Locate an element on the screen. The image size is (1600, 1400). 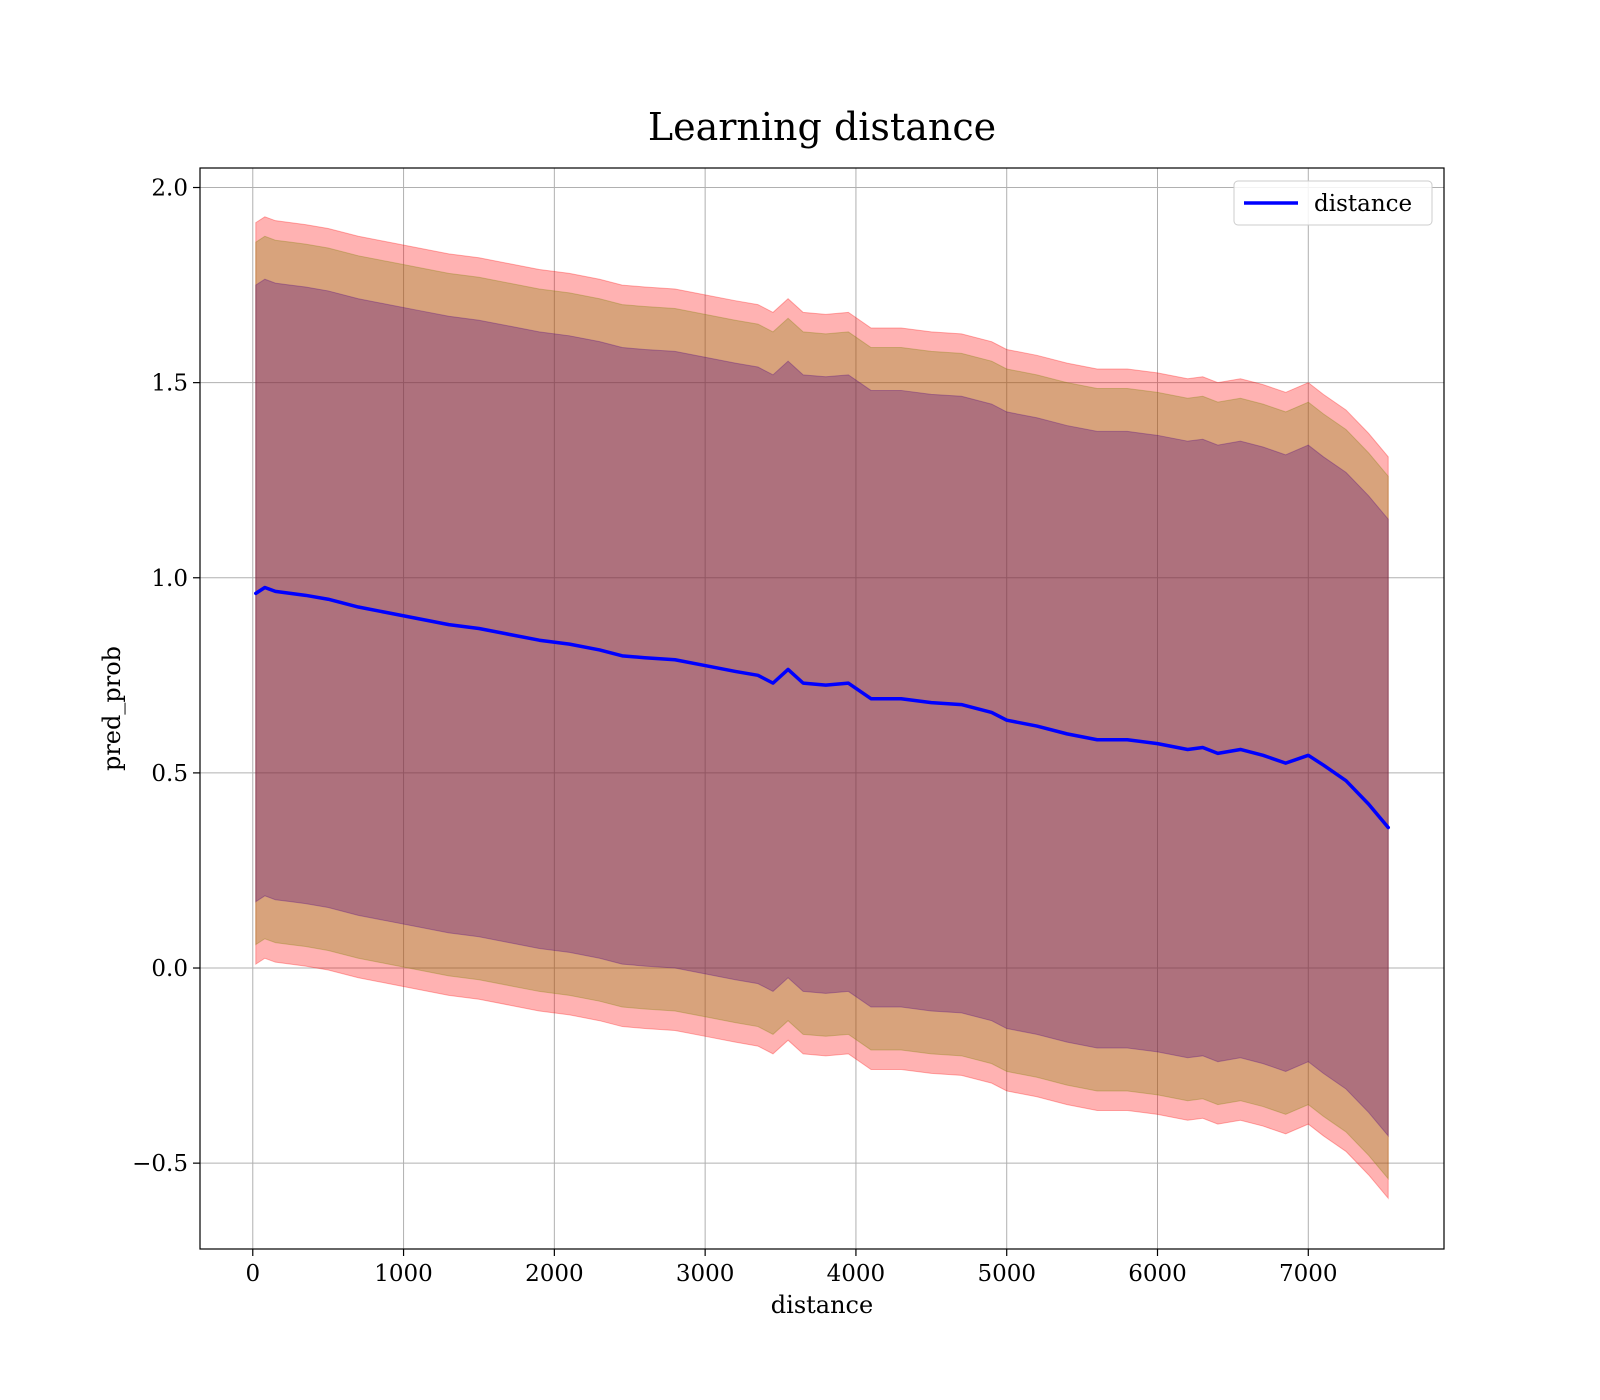
y-tick-label: 0.5 is located at coordinates (169, 774).